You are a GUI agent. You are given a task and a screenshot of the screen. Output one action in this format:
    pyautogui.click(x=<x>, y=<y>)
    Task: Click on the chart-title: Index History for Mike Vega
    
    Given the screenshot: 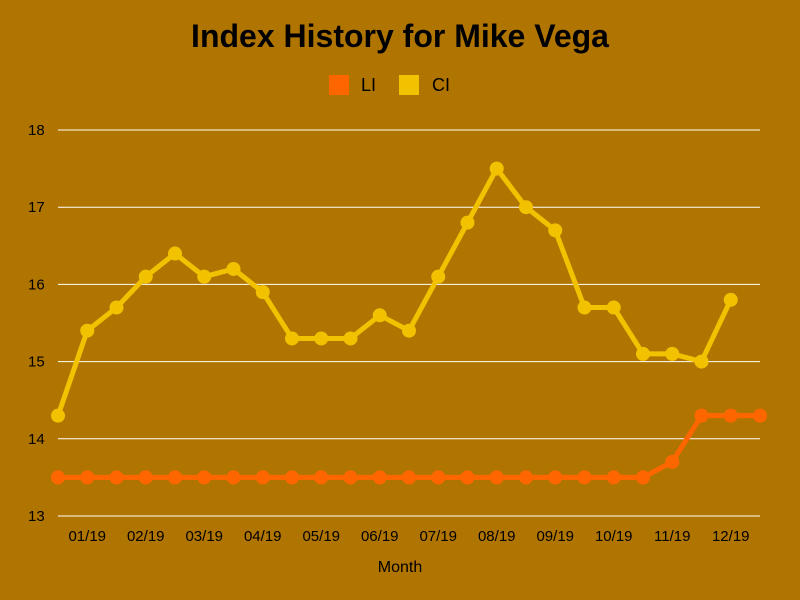 What is the action you would take?
    pyautogui.click(x=400, y=36)
    